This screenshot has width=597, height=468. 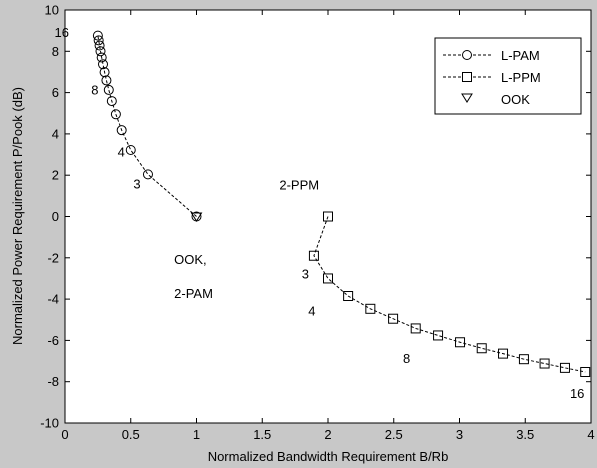 I want to click on y-tick-label: -8, so click(x=53, y=381).